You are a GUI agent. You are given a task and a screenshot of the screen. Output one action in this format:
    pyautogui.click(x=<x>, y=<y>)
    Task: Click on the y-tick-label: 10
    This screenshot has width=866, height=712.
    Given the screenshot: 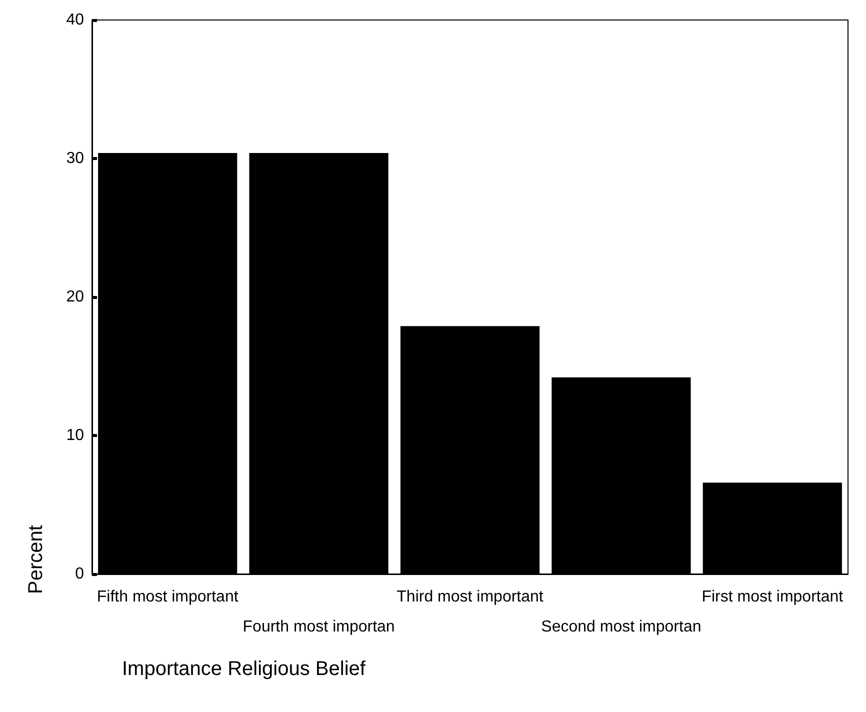 What is the action you would take?
    pyautogui.click(x=75, y=435)
    